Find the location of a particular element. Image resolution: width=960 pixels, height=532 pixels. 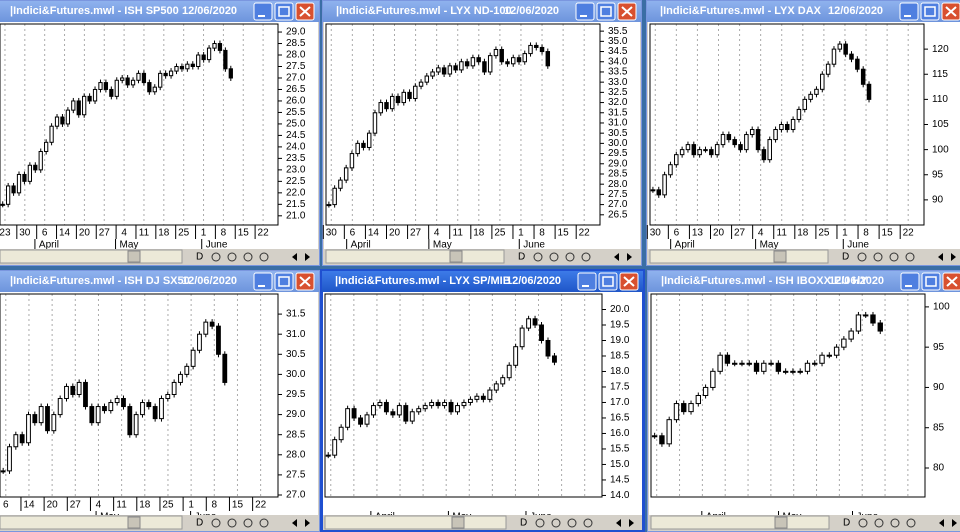

y-tick-label: 27.0 is located at coordinates (618, 204).